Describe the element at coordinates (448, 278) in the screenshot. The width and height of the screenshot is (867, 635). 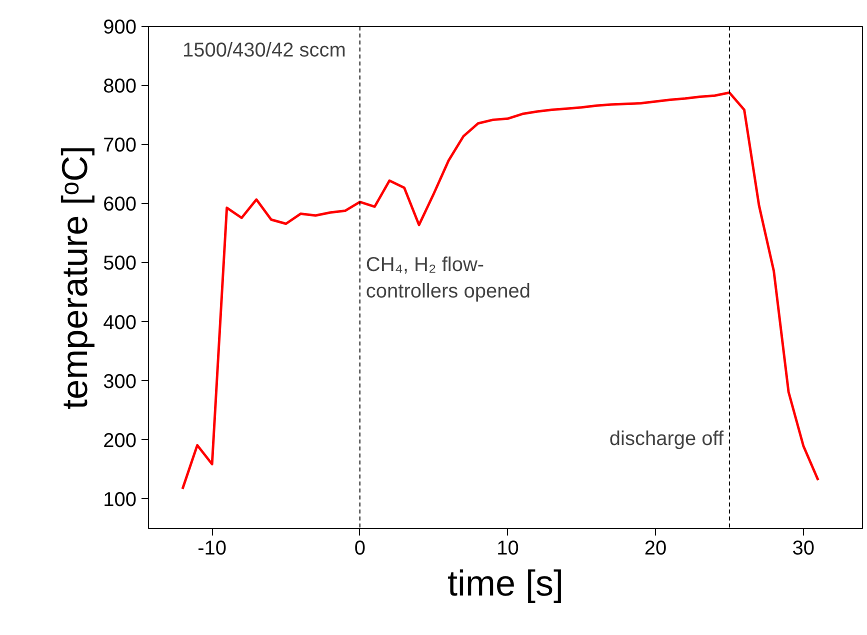
I see `ref-line-label: CH₄, H₂ flow- controllers opened` at that location.